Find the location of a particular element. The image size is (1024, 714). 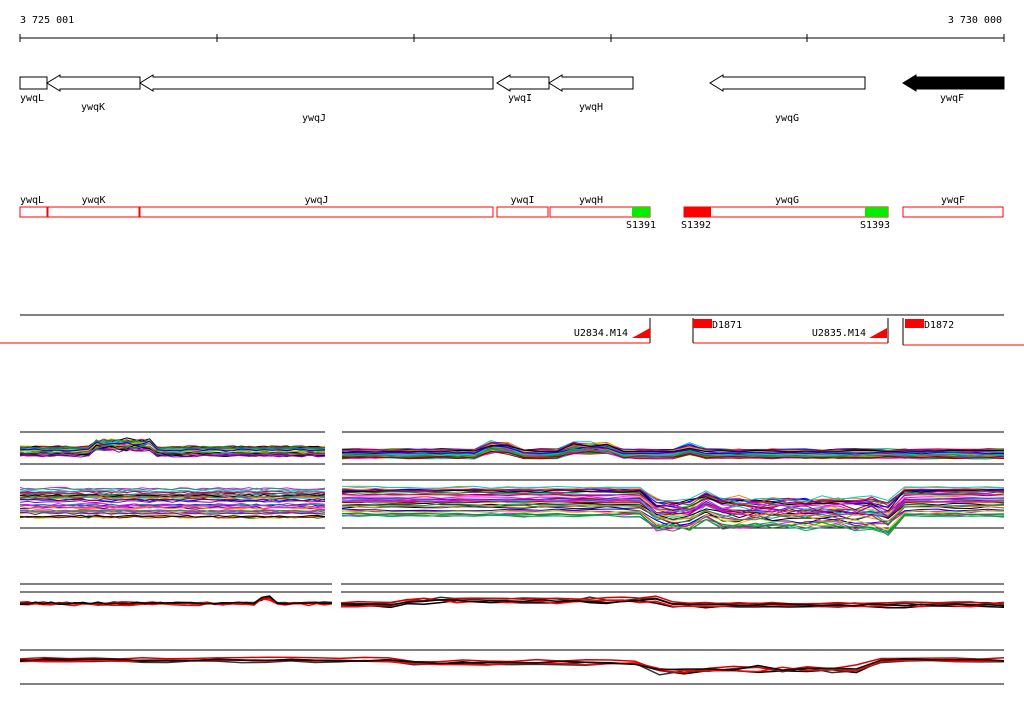

annotation-segment-label: ywqF is located at coordinates (953, 200).